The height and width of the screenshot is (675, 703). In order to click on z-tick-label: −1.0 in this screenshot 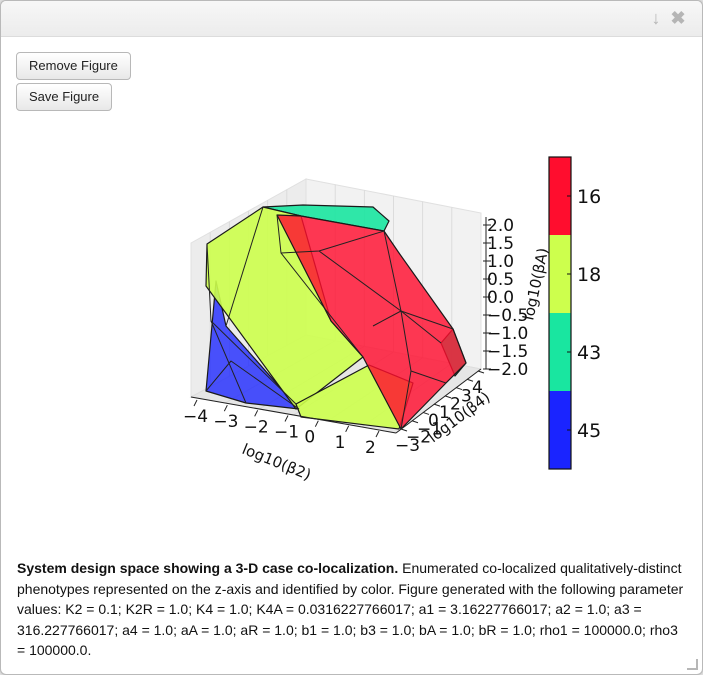, I will do `click(507, 334)`.